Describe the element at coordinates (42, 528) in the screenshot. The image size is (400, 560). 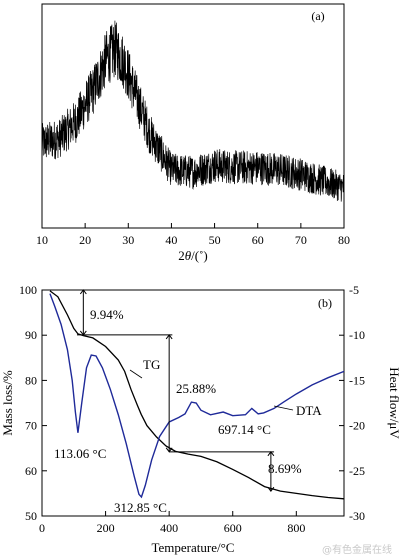
I see `panel-b-x-tick-label: 0` at that location.